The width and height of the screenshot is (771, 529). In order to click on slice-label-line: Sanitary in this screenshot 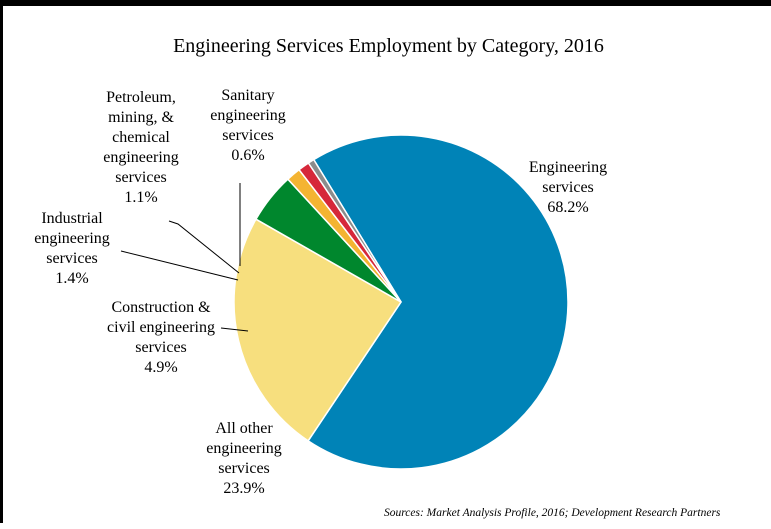, I will do `click(248, 95)`.